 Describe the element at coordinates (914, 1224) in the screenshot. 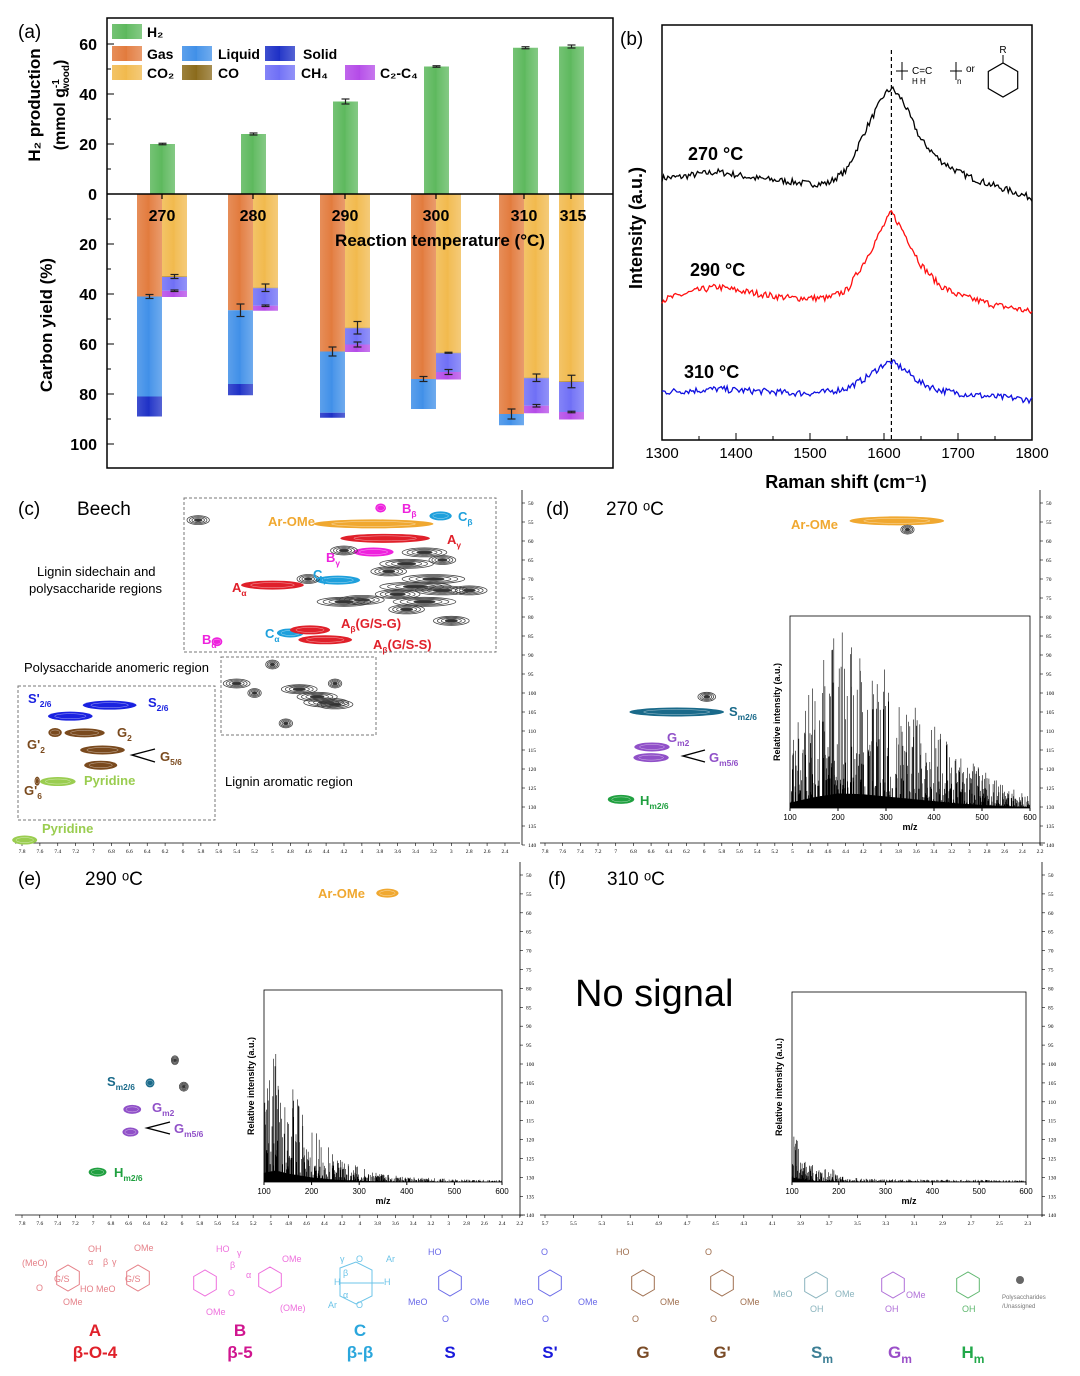

I see `x-tick-label: 3.1` at that location.